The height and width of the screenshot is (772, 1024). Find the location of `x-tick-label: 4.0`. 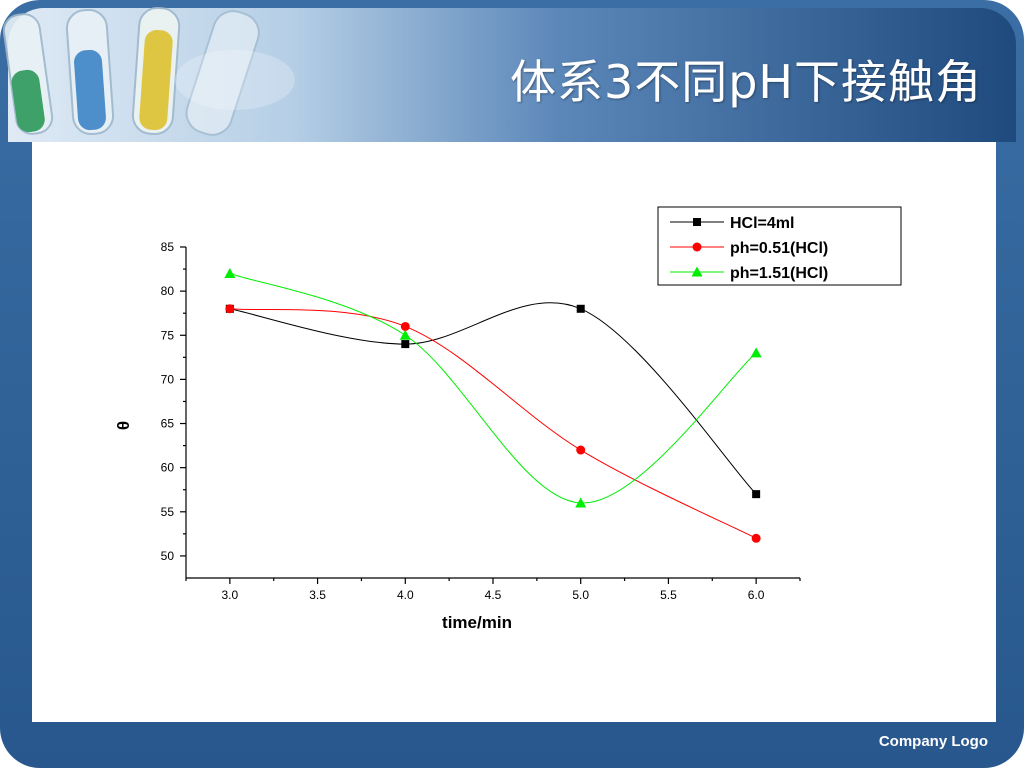

x-tick-label: 4.0 is located at coordinates (405, 595).